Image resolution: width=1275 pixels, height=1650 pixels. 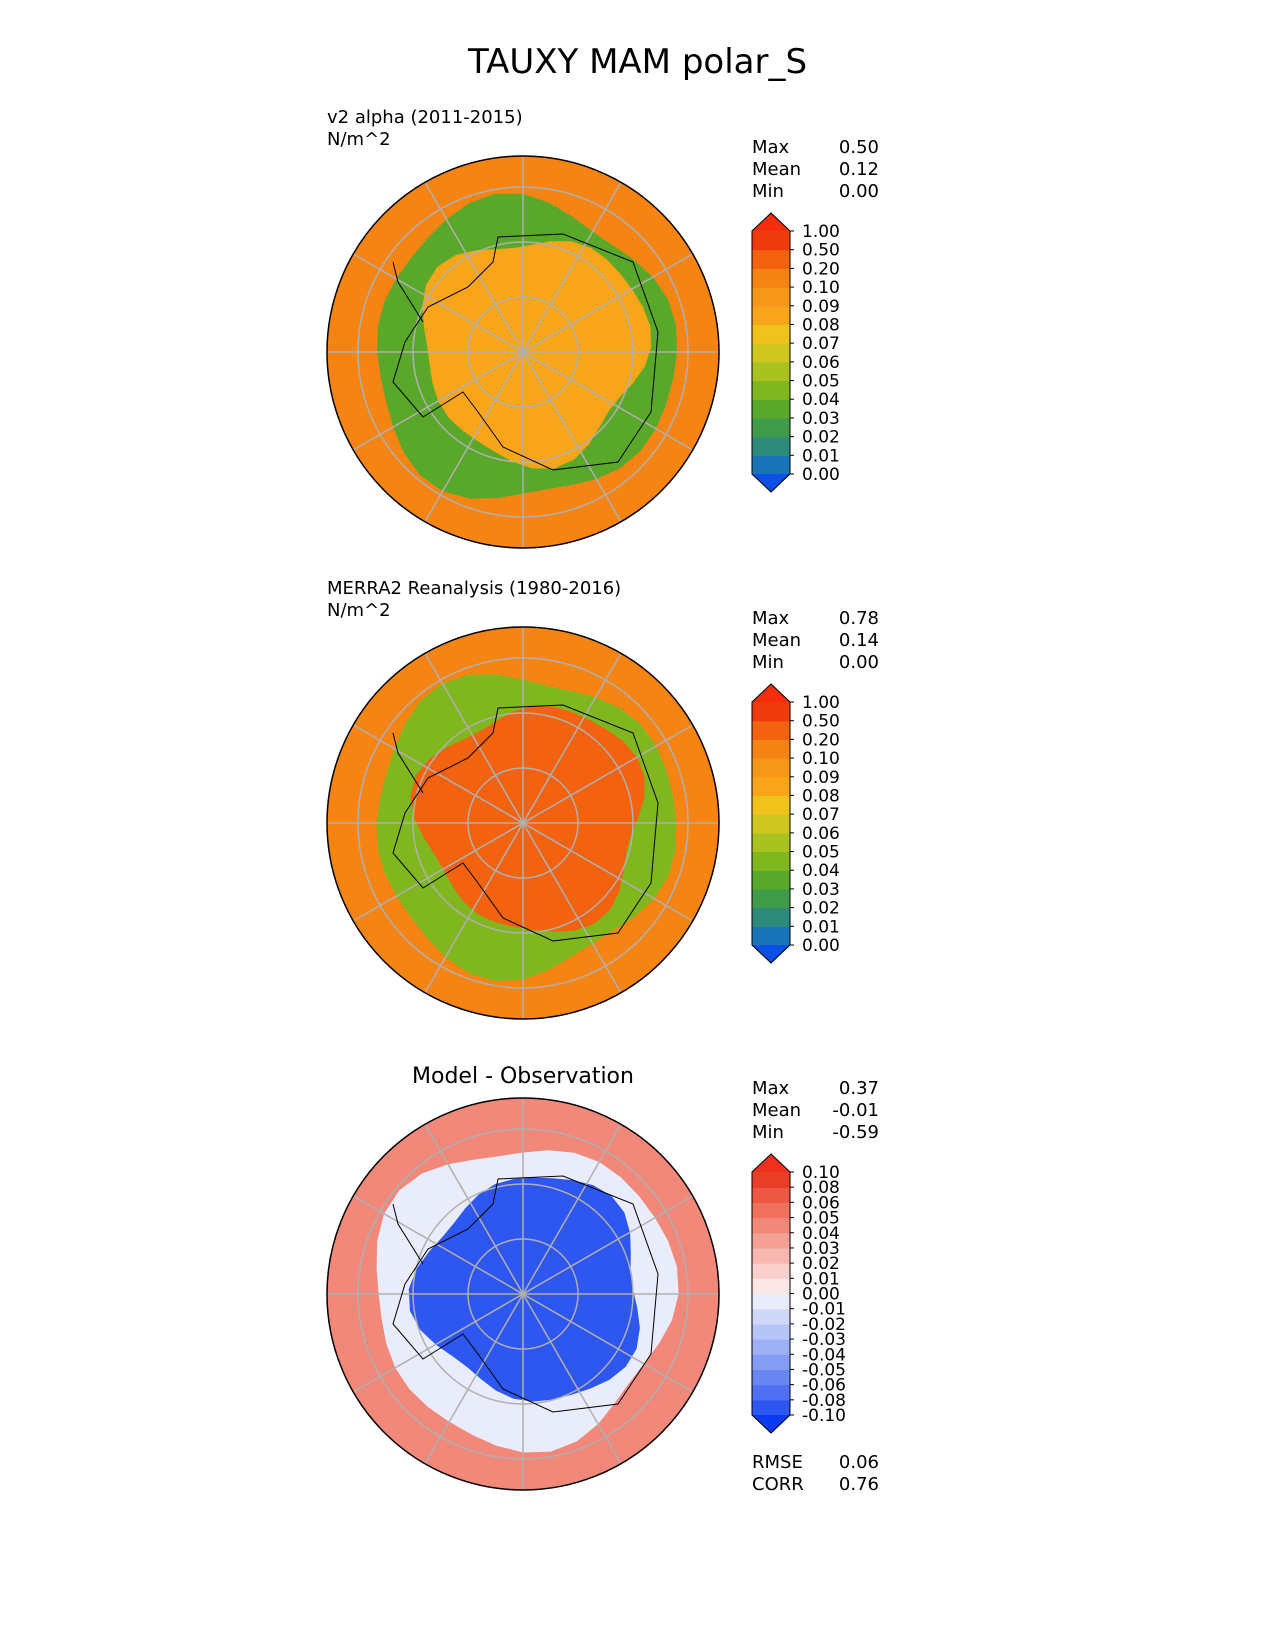 What do you see at coordinates (359, 139) in the screenshot?
I see `panel-1-units: N/m^2` at bounding box center [359, 139].